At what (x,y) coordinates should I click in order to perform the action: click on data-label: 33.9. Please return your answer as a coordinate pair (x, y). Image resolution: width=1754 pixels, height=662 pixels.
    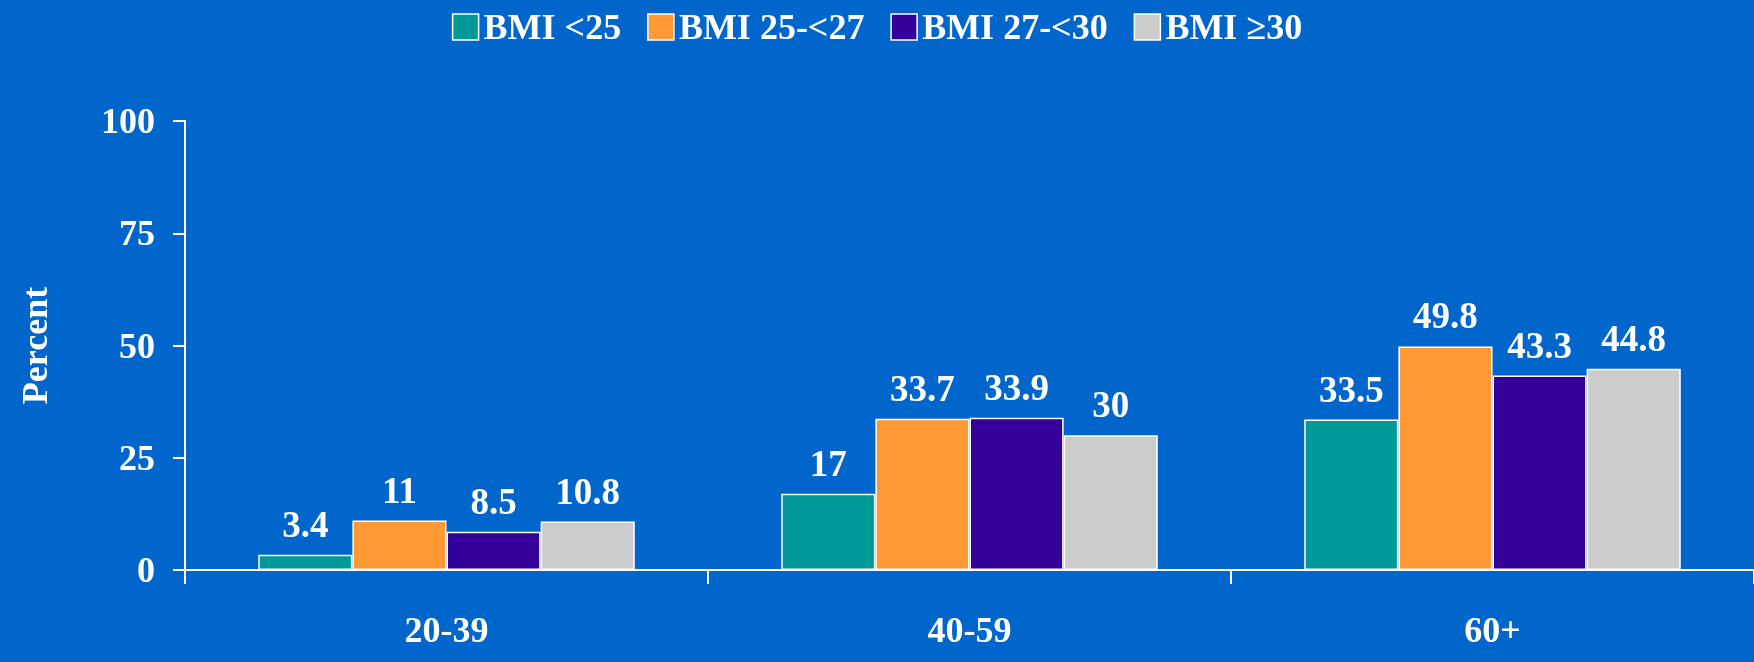
    Looking at the image, I should click on (1016, 387).